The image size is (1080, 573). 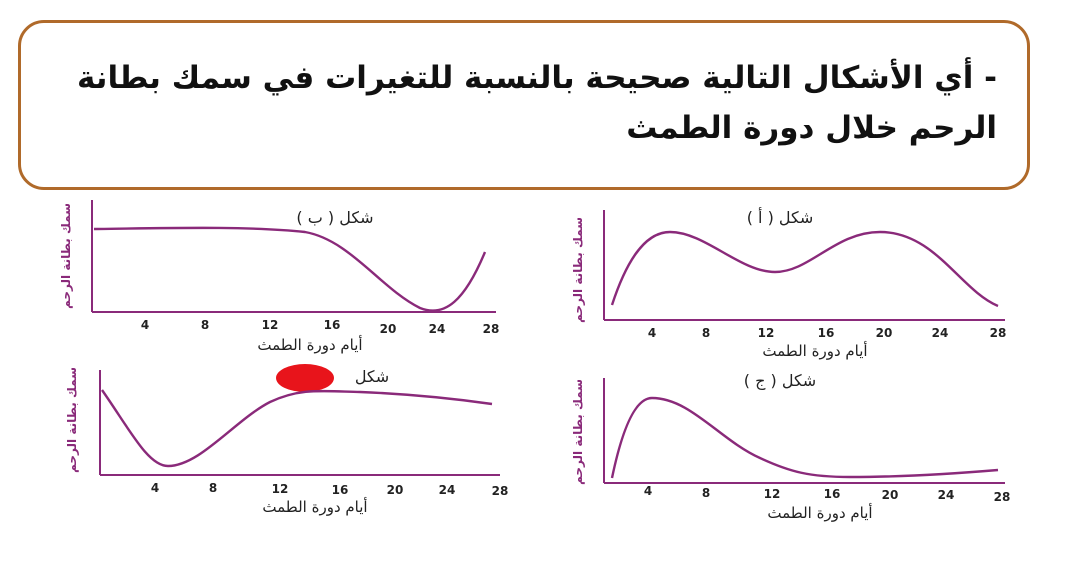 I want to click on chart-title: شكل ( ج ), so click(x=780, y=381).